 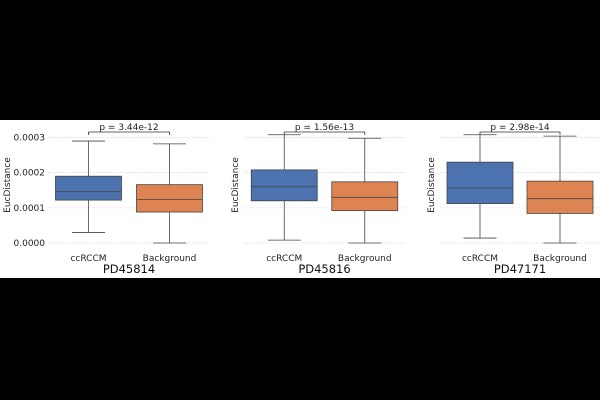 What do you see at coordinates (129, 269) in the screenshot?
I see `panel-title: PD45814` at bounding box center [129, 269].